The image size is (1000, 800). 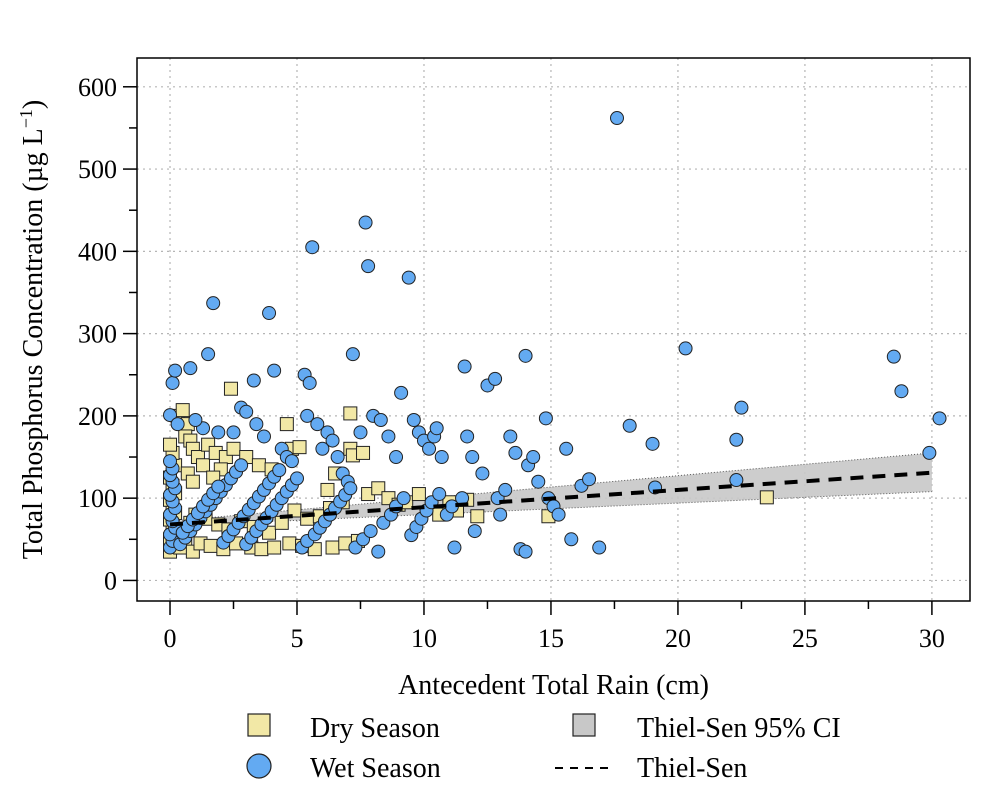 What do you see at coordinates (97, 498) in the screenshot?
I see `y-tick-label: 100` at bounding box center [97, 498].